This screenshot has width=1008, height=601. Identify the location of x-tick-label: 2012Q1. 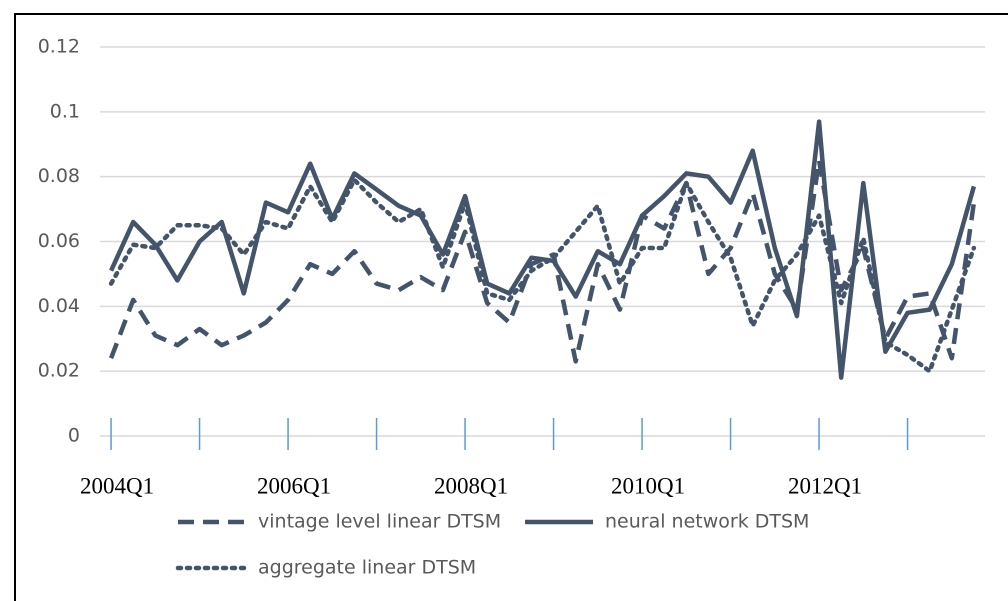
(825, 485).